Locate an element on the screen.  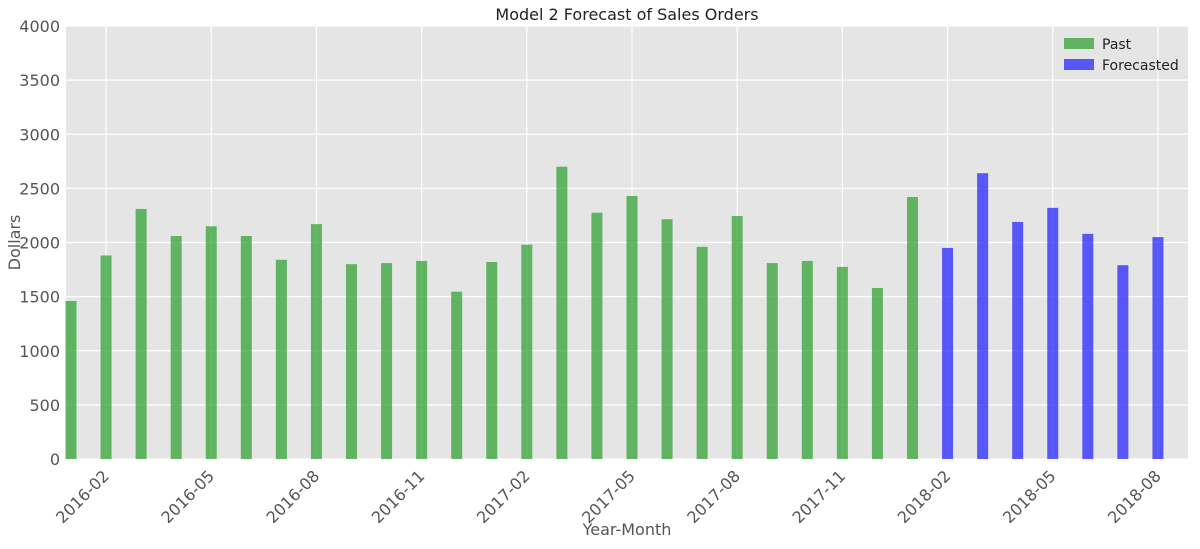
y-tick-label: 4000 is located at coordinates (39, 26).